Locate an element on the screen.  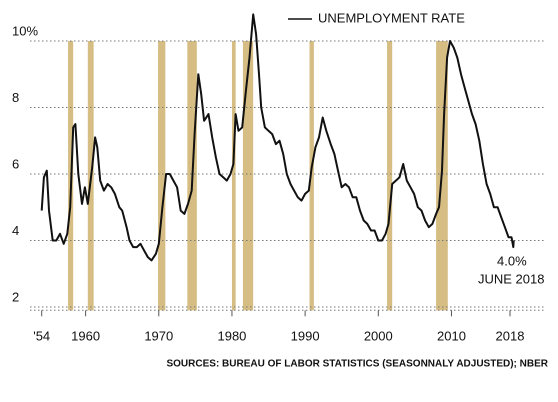
x-tick-label: 2018 is located at coordinates (510, 336).